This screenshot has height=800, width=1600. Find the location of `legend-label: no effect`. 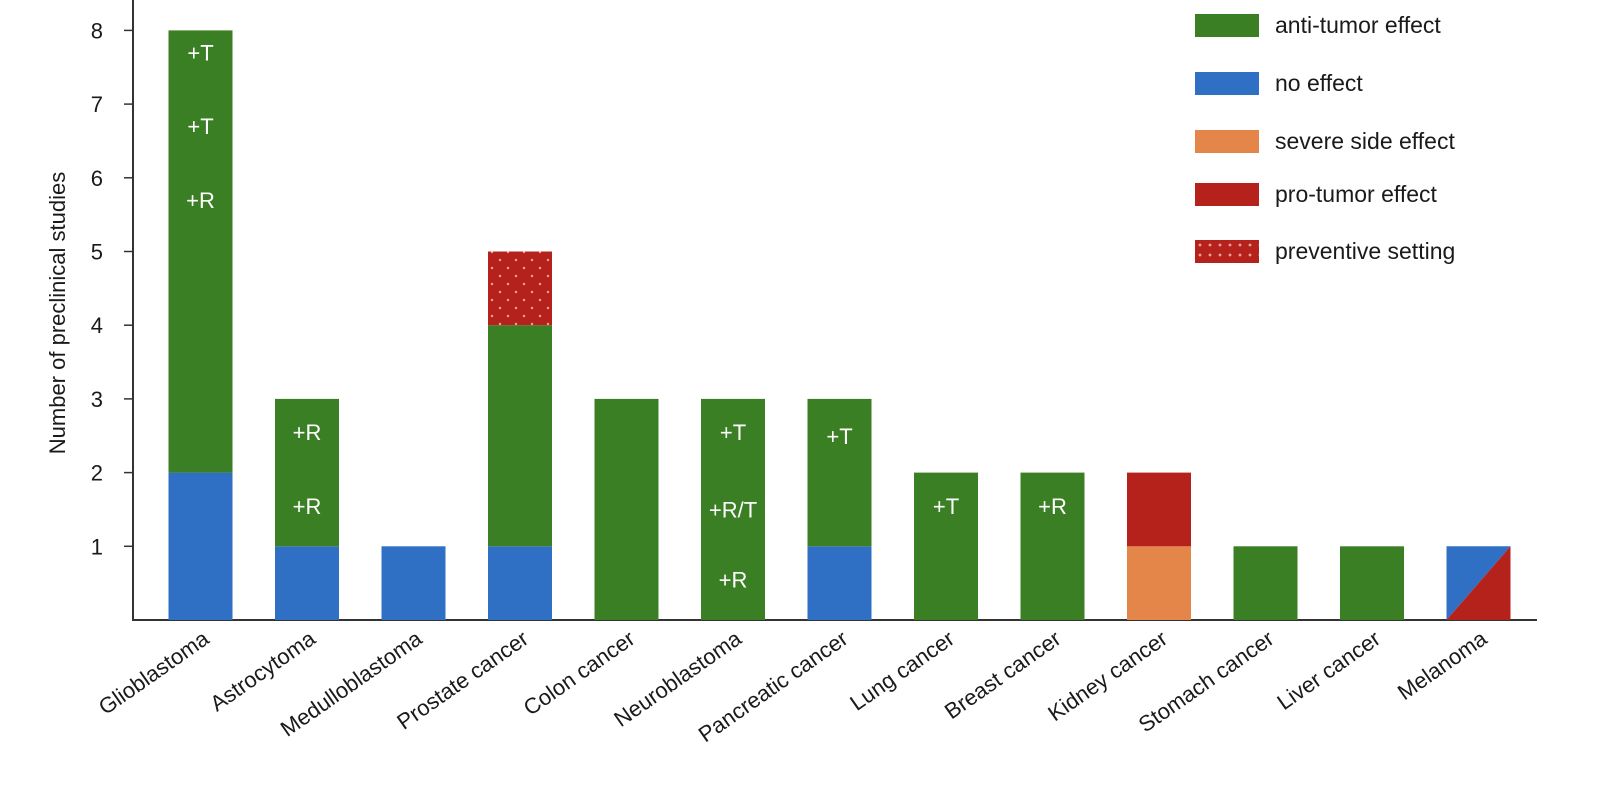

legend-label: no effect is located at coordinates (1319, 82).